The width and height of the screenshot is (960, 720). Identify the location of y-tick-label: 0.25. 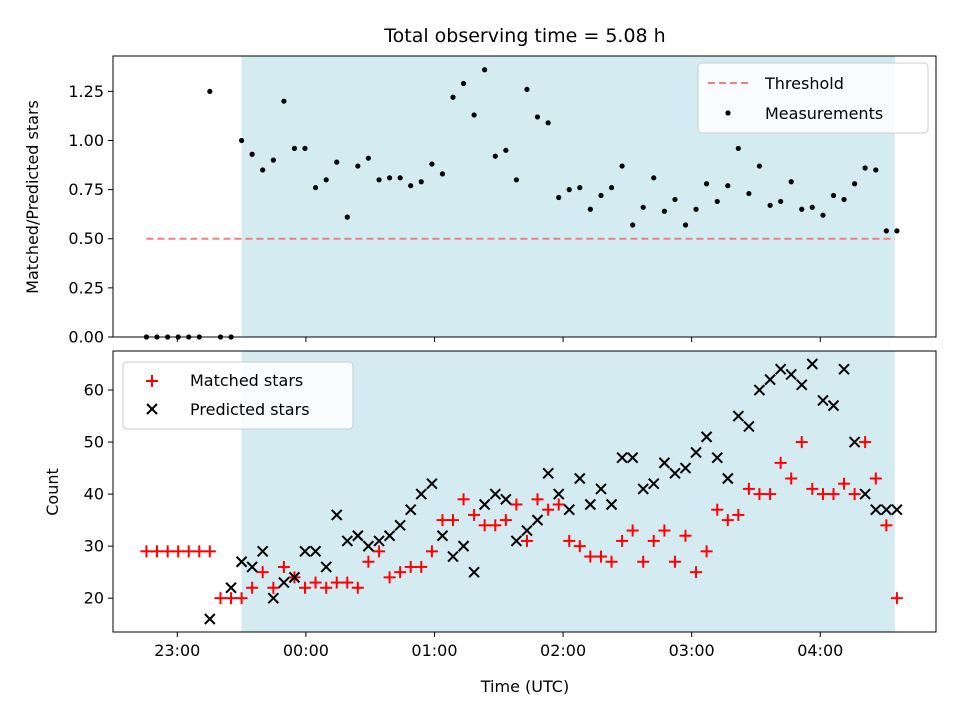
(86, 287).